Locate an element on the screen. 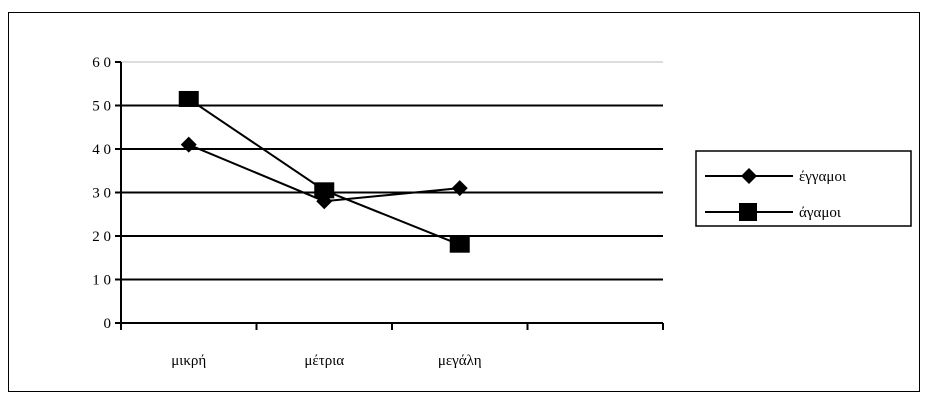 Image resolution: width=929 pixels, height=396 pixels. y-tick-label: 2 0 is located at coordinates (101, 237).